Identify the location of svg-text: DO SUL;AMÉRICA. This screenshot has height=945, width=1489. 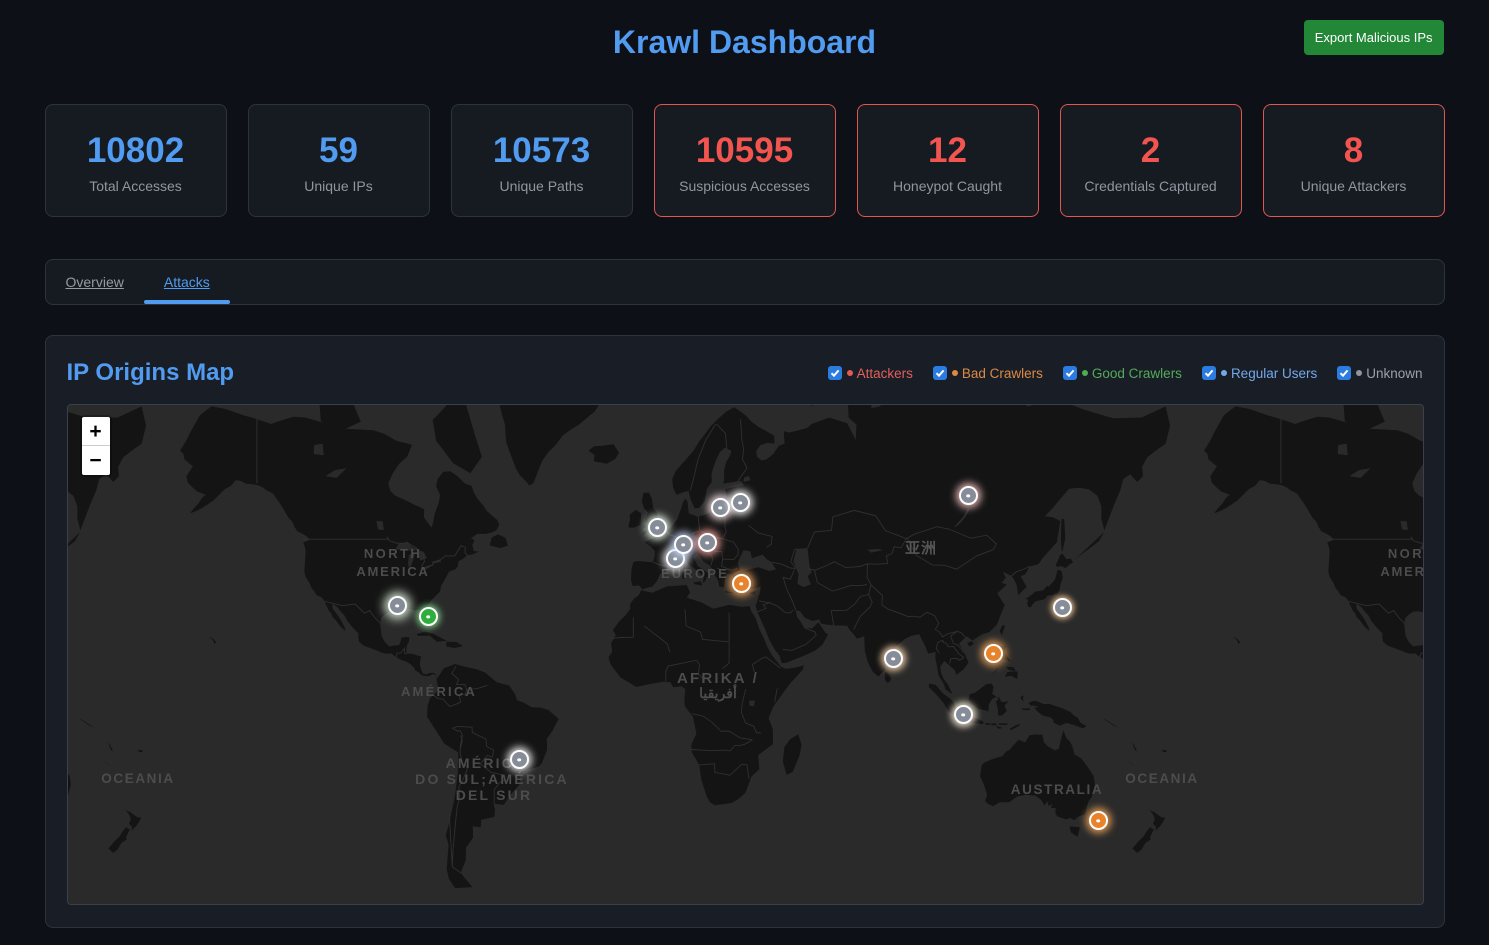
(492, 779).